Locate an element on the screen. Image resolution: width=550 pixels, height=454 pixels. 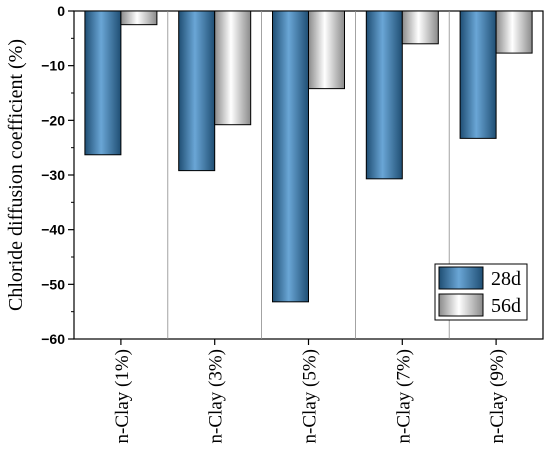
y-tick-label: −50 is located at coordinates (53, 284).